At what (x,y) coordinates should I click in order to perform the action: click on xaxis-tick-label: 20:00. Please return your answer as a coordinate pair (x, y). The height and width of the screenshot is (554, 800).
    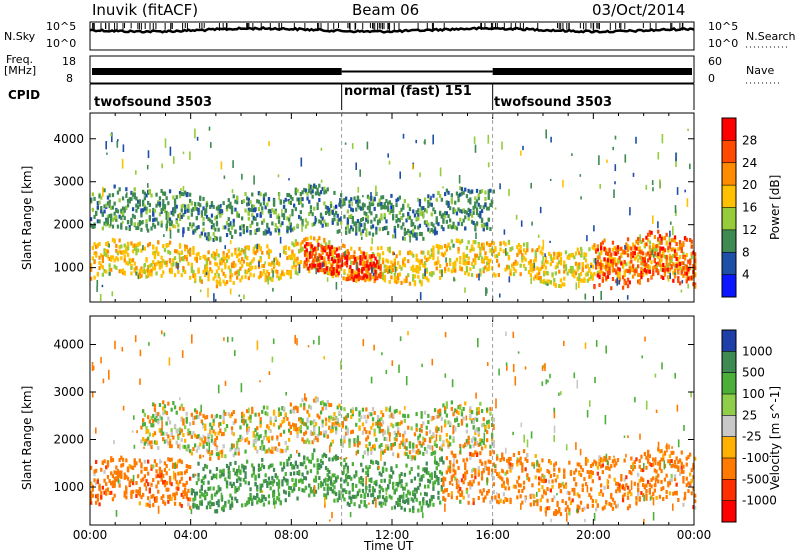
    Looking at the image, I should click on (593, 535).